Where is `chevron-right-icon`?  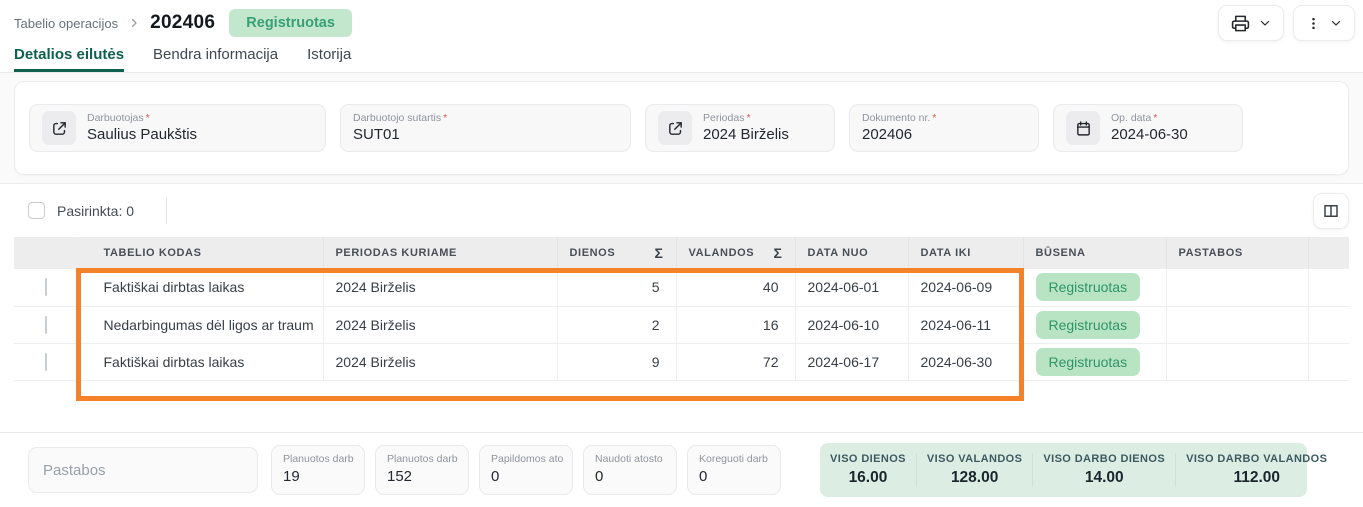 chevron-right-icon is located at coordinates (134, 23).